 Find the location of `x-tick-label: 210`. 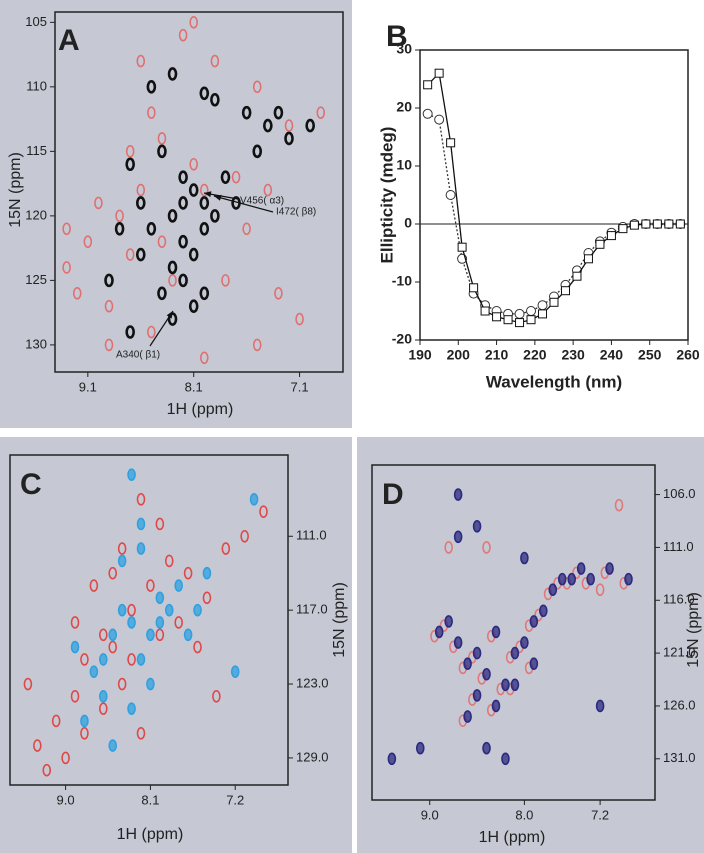

x-tick-label: 210 is located at coordinates (497, 355).